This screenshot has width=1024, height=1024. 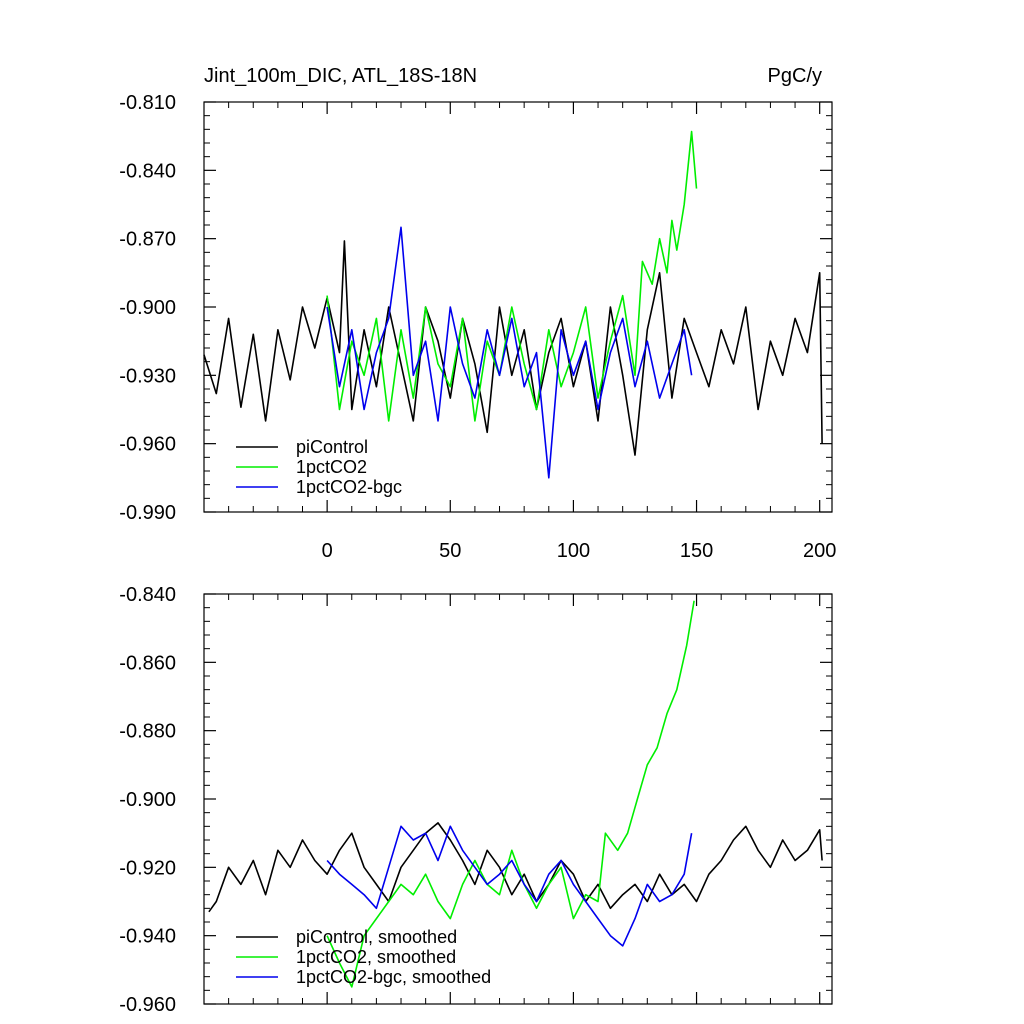 What do you see at coordinates (331, 467) in the screenshot?
I see `legend-label: 1pctCO2` at bounding box center [331, 467].